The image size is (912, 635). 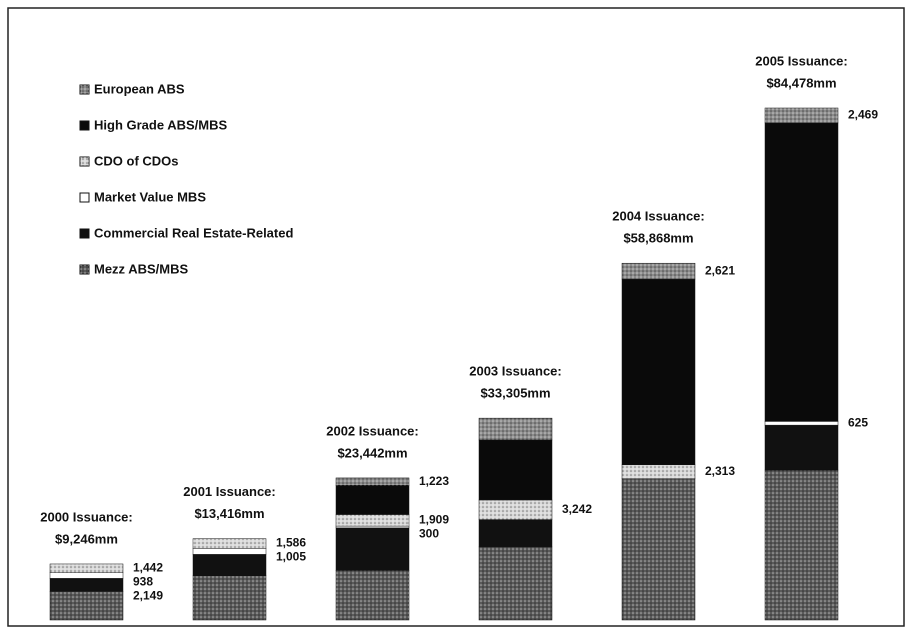 I want to click on value-label: 1,442, so click(x=148, y=568).